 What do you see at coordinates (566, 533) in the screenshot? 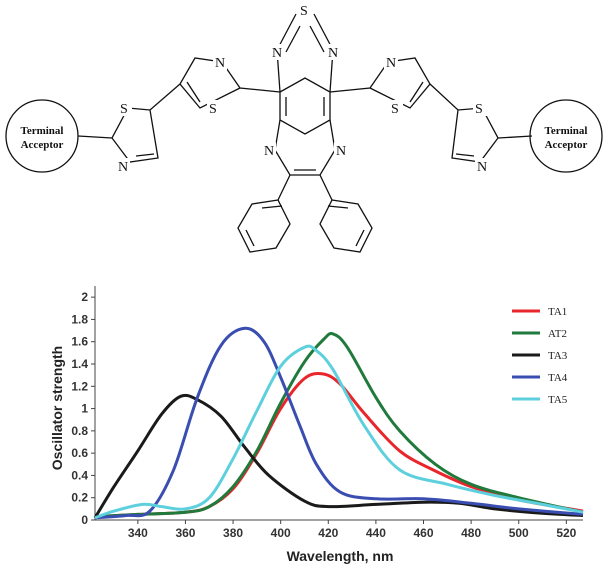
I see `x-tick-label: 520` at bounding box center [566, 533].